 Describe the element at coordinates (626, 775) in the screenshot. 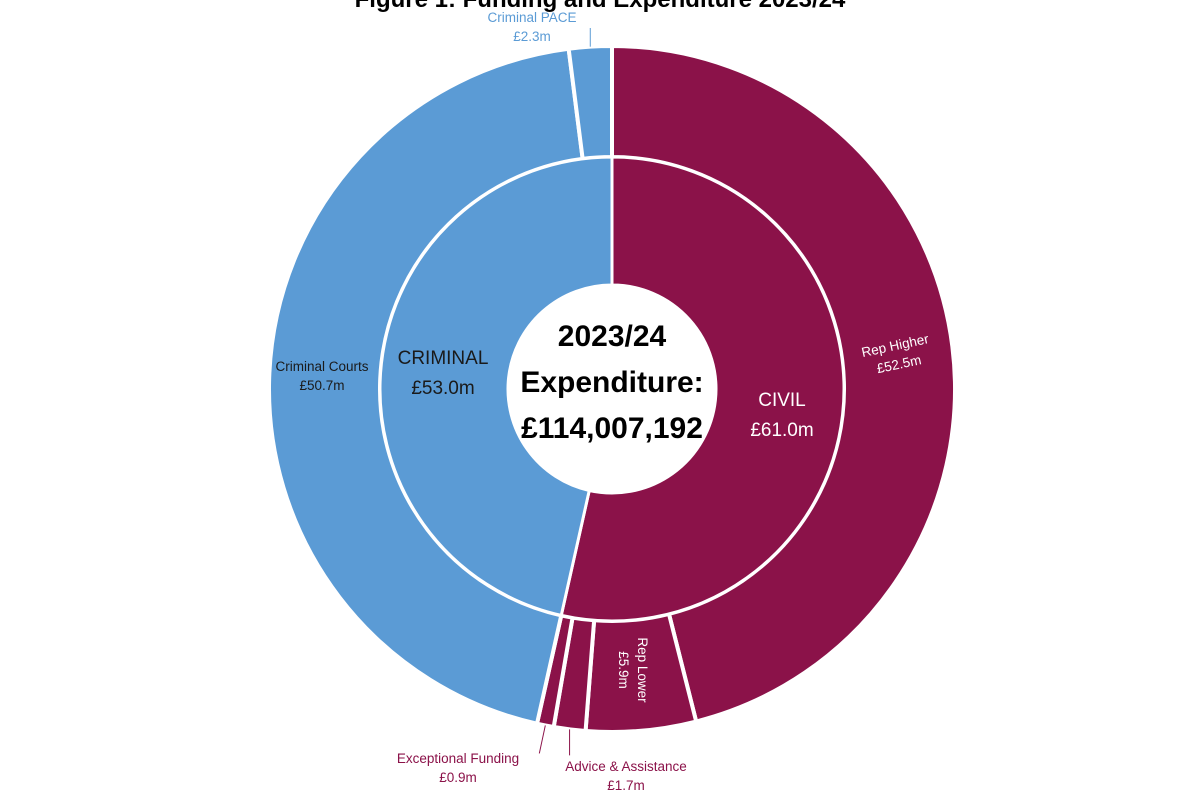

I see `label-advice-and-assistance: Advice & Assistance £1.7m` at that location.